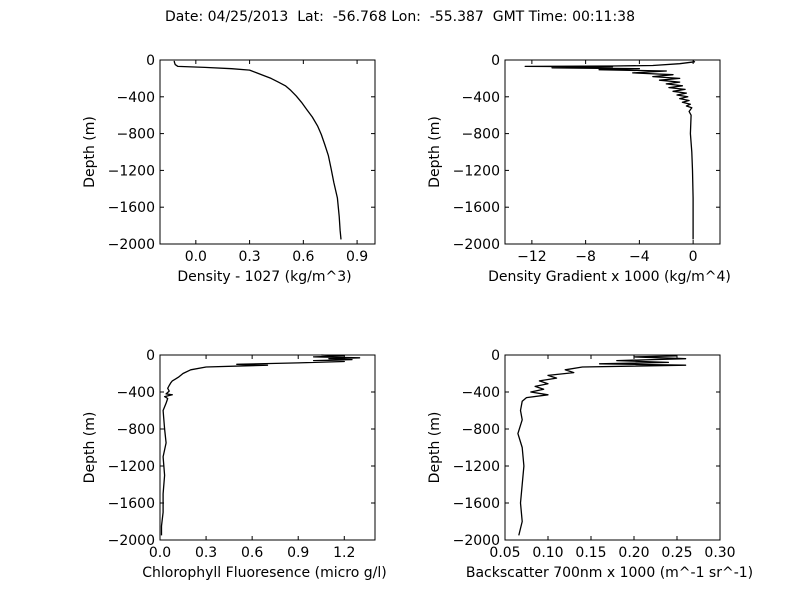 The height and width of the screenshot is (600, 800). I want to click on x-tick-label: 0.30, so click(719, 553).